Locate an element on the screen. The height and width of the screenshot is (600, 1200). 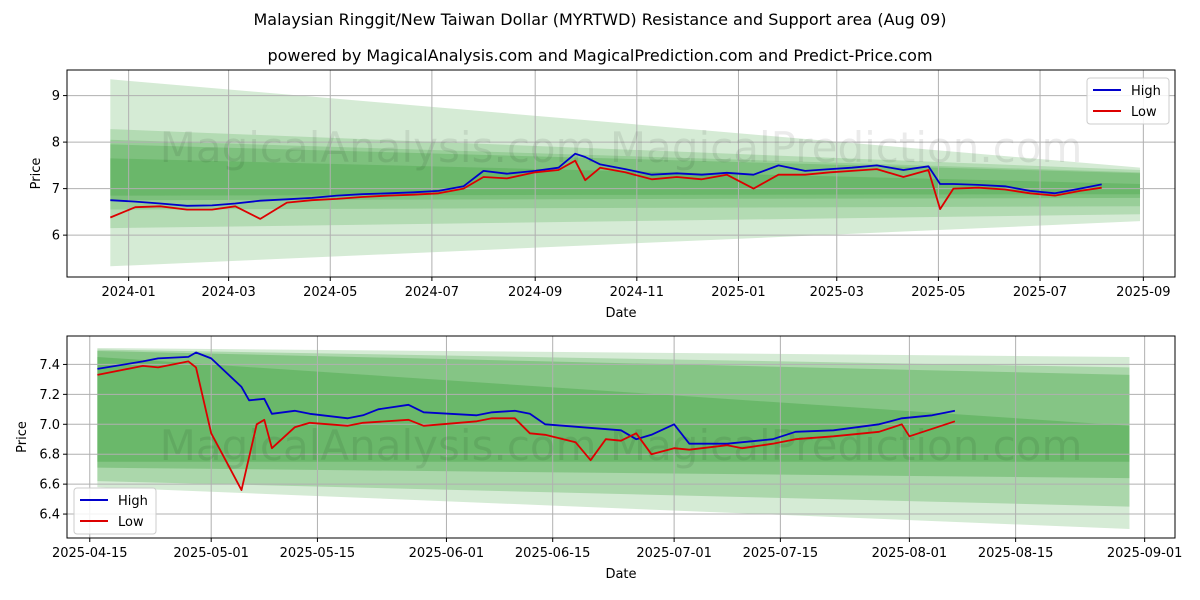
y-tick-label: 7.4 is located at coordinates (49, 365).